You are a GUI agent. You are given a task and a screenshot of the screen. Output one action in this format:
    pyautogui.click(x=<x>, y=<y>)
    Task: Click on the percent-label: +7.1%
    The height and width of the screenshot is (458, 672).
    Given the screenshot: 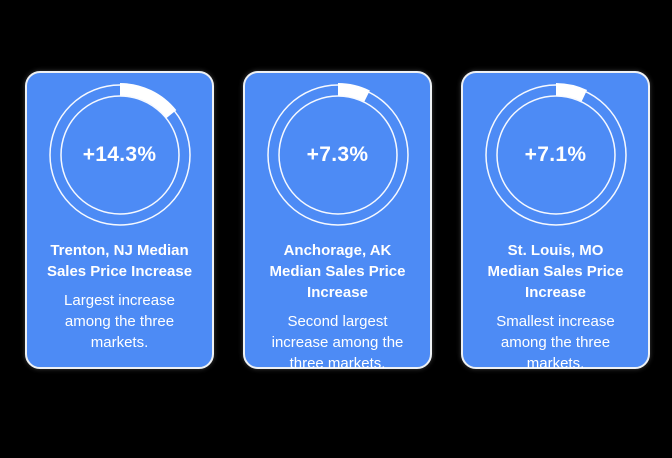 What is the action you would take?
    pyautogui.click(x=555, y=154)
    